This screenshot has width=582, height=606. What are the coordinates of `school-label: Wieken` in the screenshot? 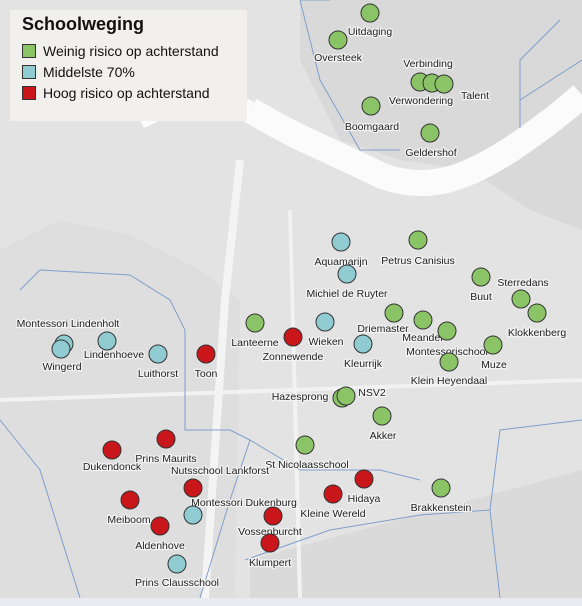 It's located at (325, 342).